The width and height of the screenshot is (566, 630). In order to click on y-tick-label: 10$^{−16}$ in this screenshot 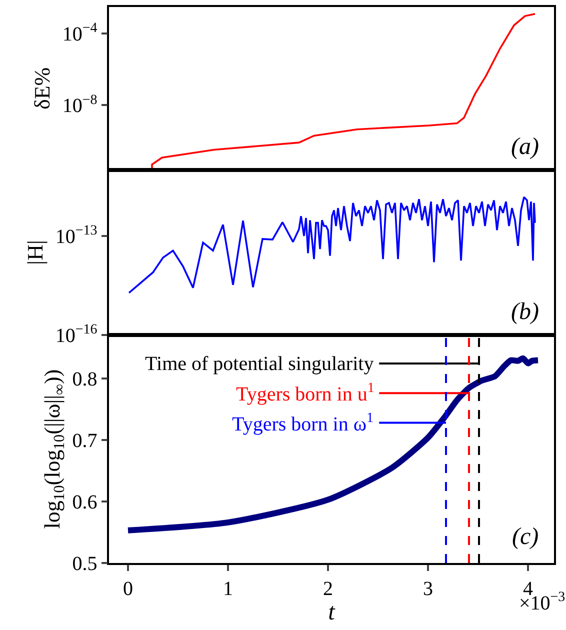, I will do `click(76, 335)`.